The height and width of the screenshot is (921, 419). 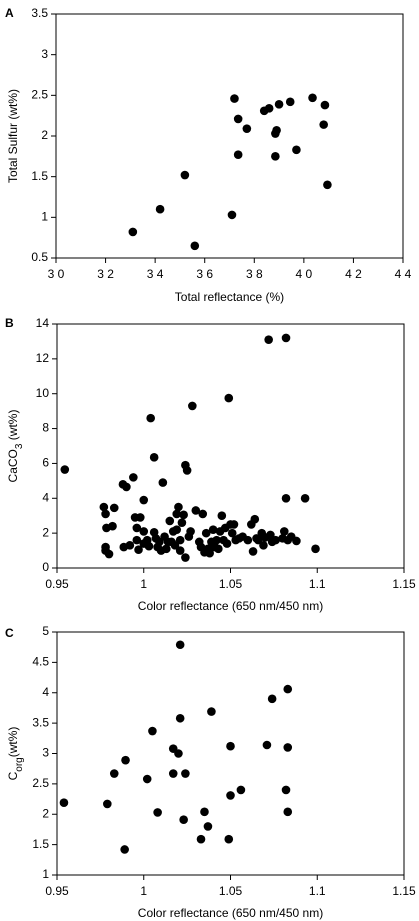 What do you see at coordinates (57, 584) in the screenshot?
I see `x-tick-label: 0.95` at bounding box center [57, 584].